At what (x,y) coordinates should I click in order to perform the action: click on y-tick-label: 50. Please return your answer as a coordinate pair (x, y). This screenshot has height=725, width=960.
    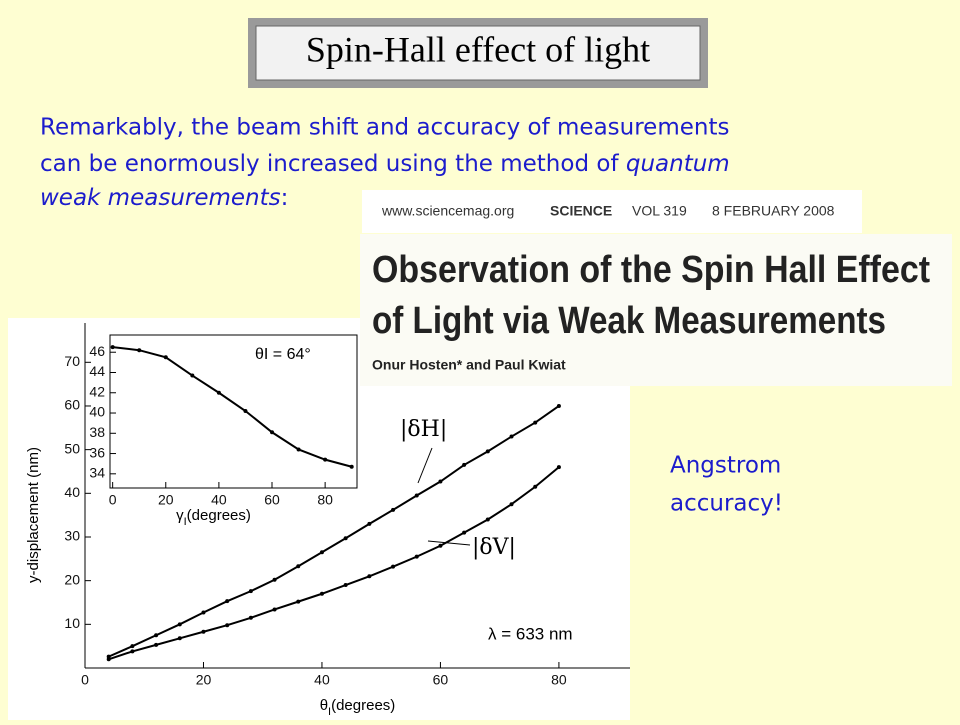
    Looking at the image, I should click on (72, 448).